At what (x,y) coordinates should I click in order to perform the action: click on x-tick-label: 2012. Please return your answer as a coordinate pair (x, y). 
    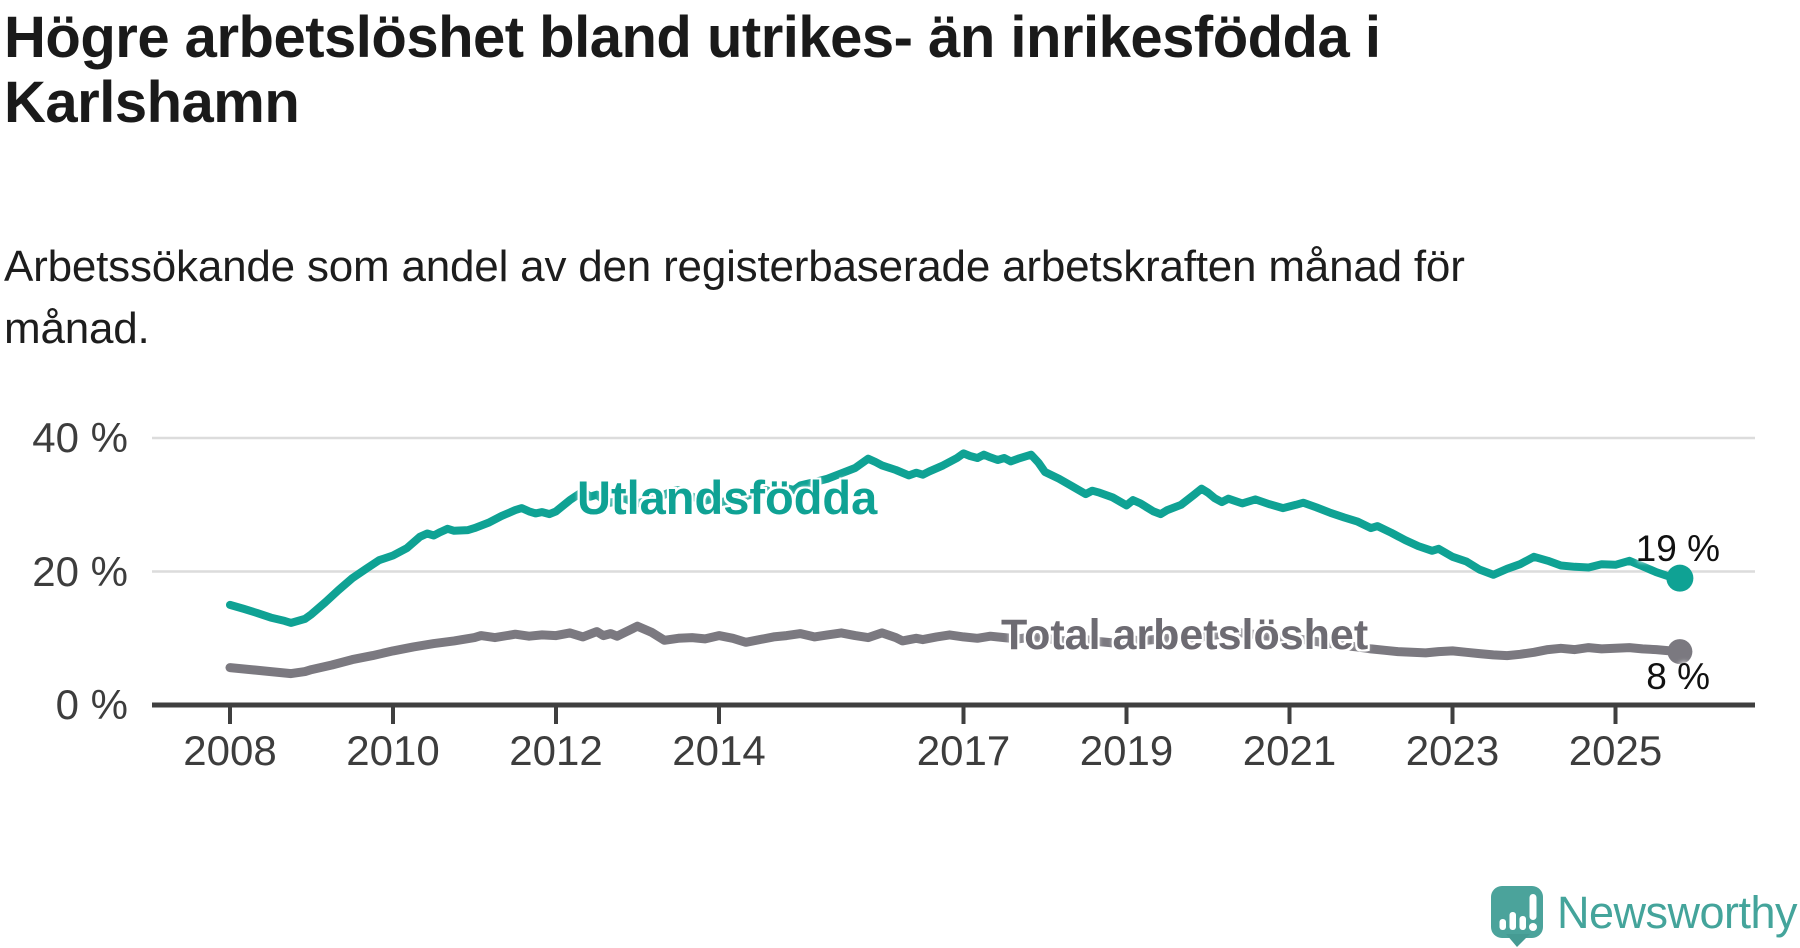
    Looking at the image, I should click on (556, 750).